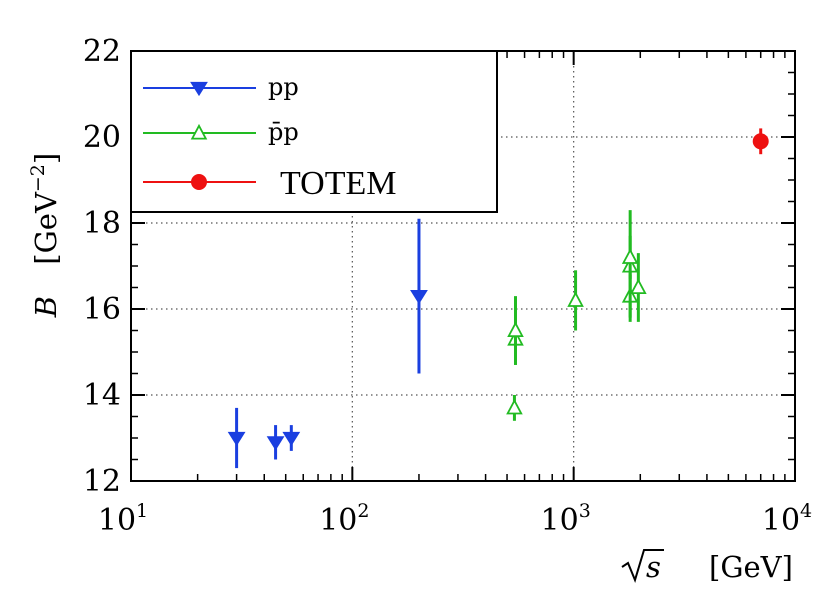 The image size is (836, 607). I want to click on y-axis-title: B [GeV−2], so click(45, 235).